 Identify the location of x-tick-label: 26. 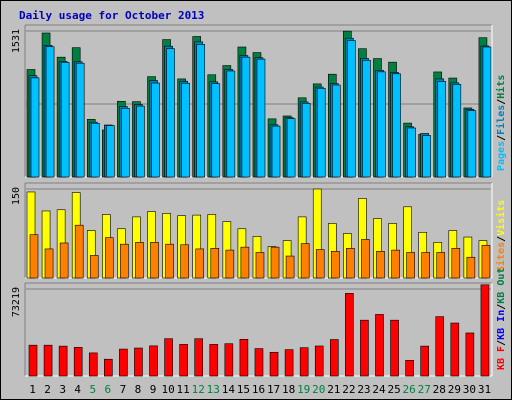
(409, 389).